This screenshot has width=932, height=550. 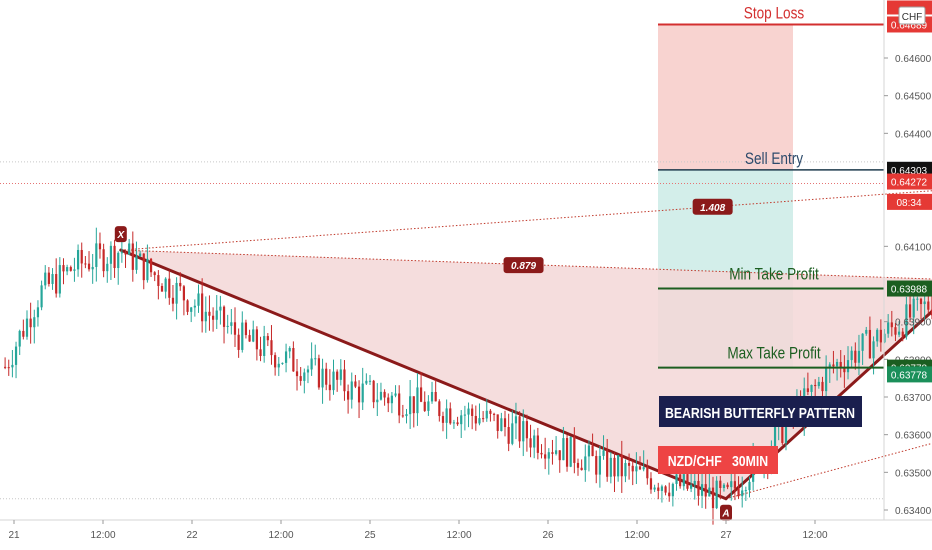 I want to click on price-tick-label: 0.63600, so click(x=913, y=436).